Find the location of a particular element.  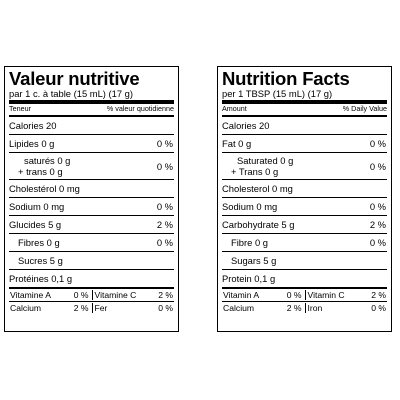

row-protein: Protein 0,1 g is located at coordinates (304, 278).